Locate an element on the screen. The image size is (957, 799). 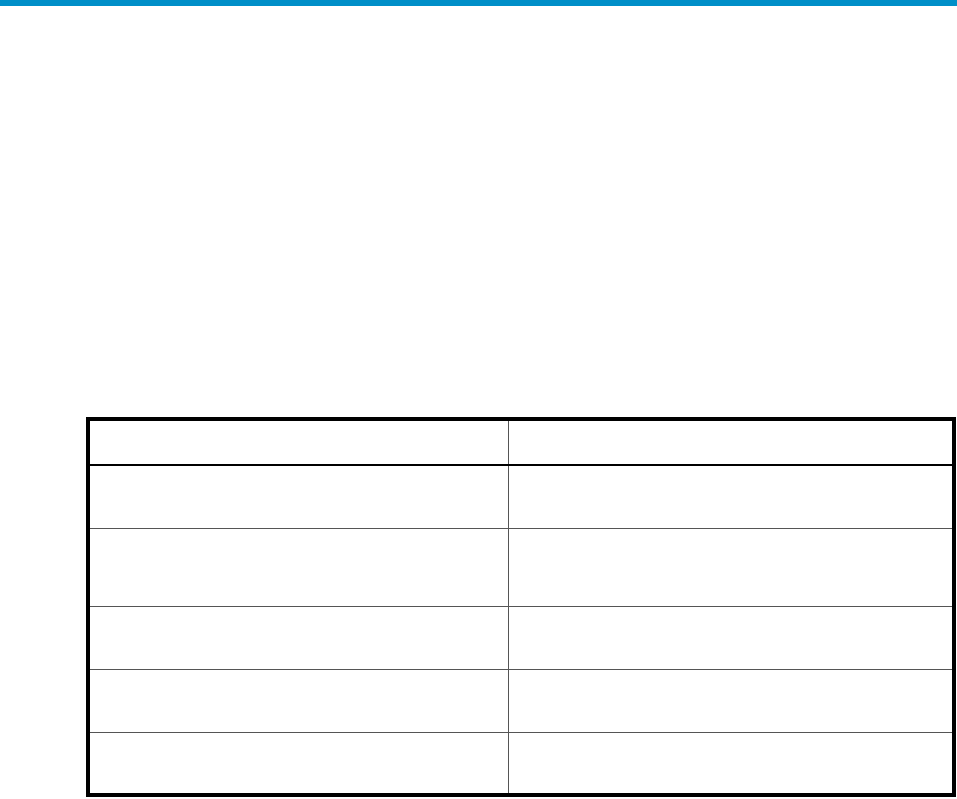
header-accent-bar is located at coordinates (478, 3).